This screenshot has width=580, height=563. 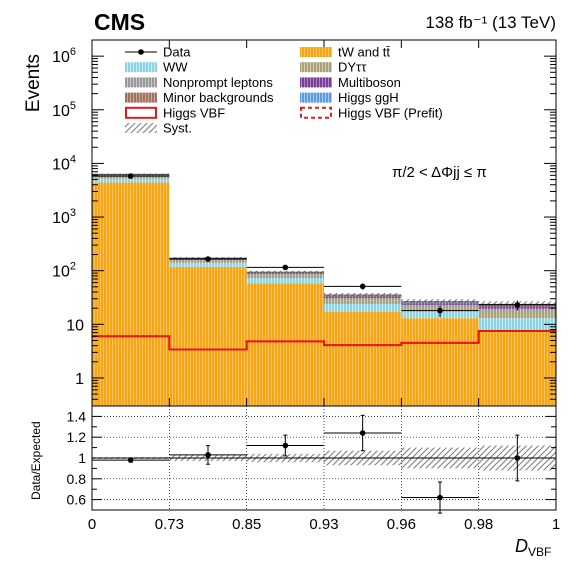 What do you see at coordinates (316, 97) in the screenshot?
I see `legend-higgs-ggh-swatch` at bounding box center [316, 97].